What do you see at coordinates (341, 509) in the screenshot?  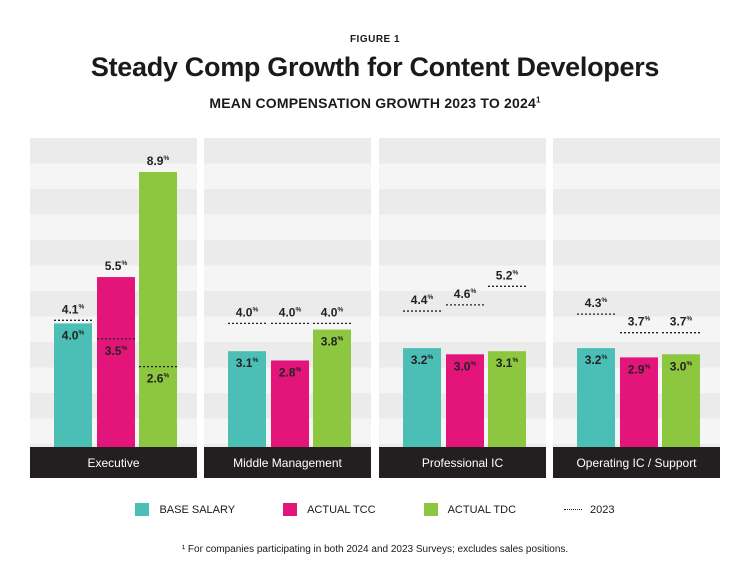 I see `legend-label: ACTUAL TCC` at bounding box center [341, 509].